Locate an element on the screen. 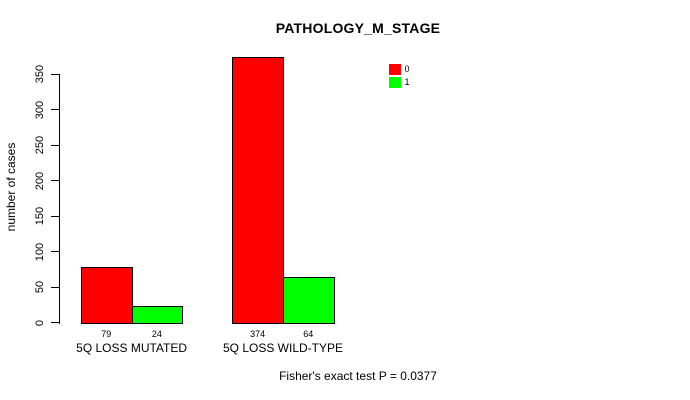 This screenshot has width=690, height=400. y-tick-label: 350 is located at coordinates (40, 74).